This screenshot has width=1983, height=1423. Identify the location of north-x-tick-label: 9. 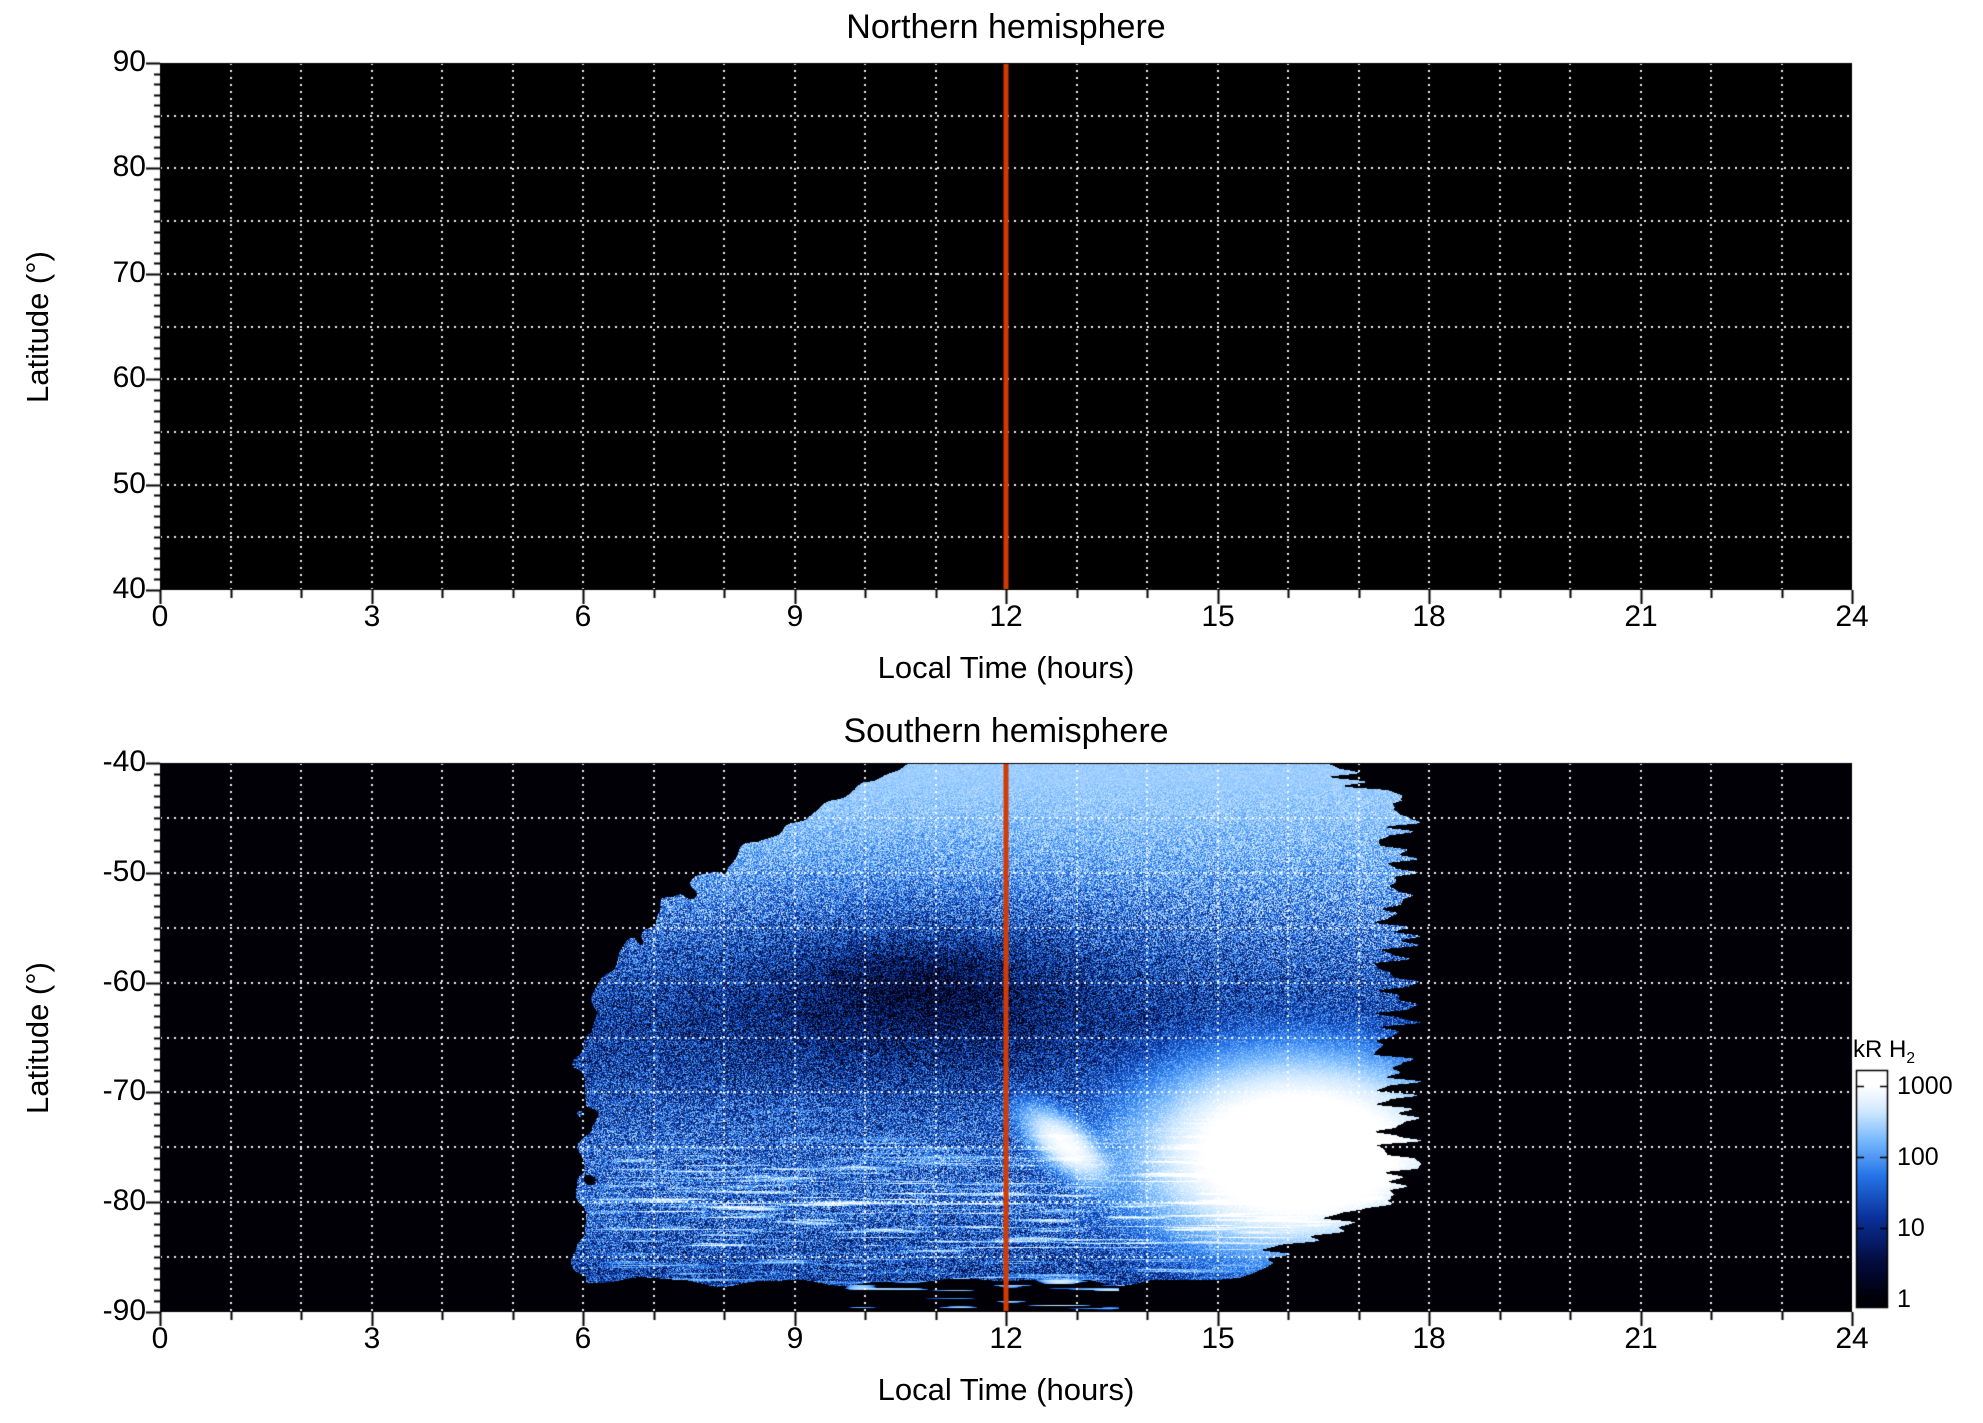
(795, 616).